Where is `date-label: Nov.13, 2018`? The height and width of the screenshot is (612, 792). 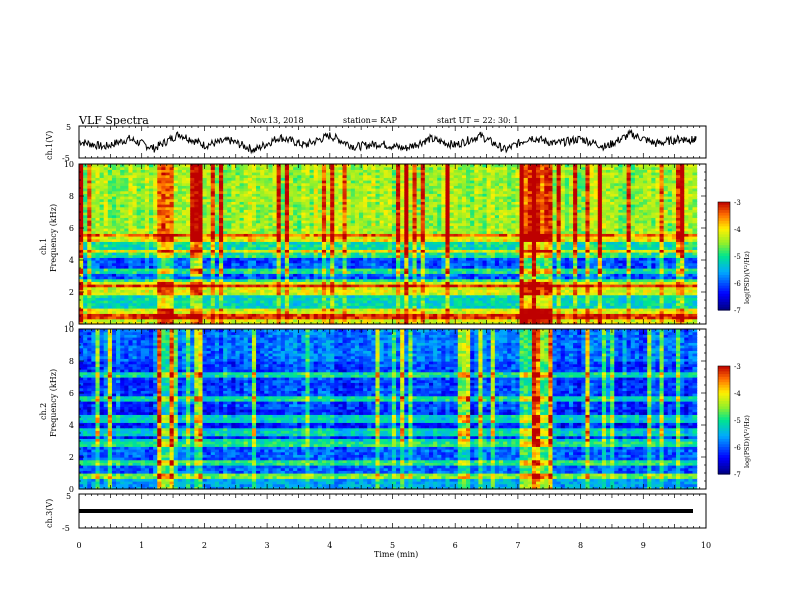 date-label: Nov.13, 2018 is located at coordinates (277, 120).